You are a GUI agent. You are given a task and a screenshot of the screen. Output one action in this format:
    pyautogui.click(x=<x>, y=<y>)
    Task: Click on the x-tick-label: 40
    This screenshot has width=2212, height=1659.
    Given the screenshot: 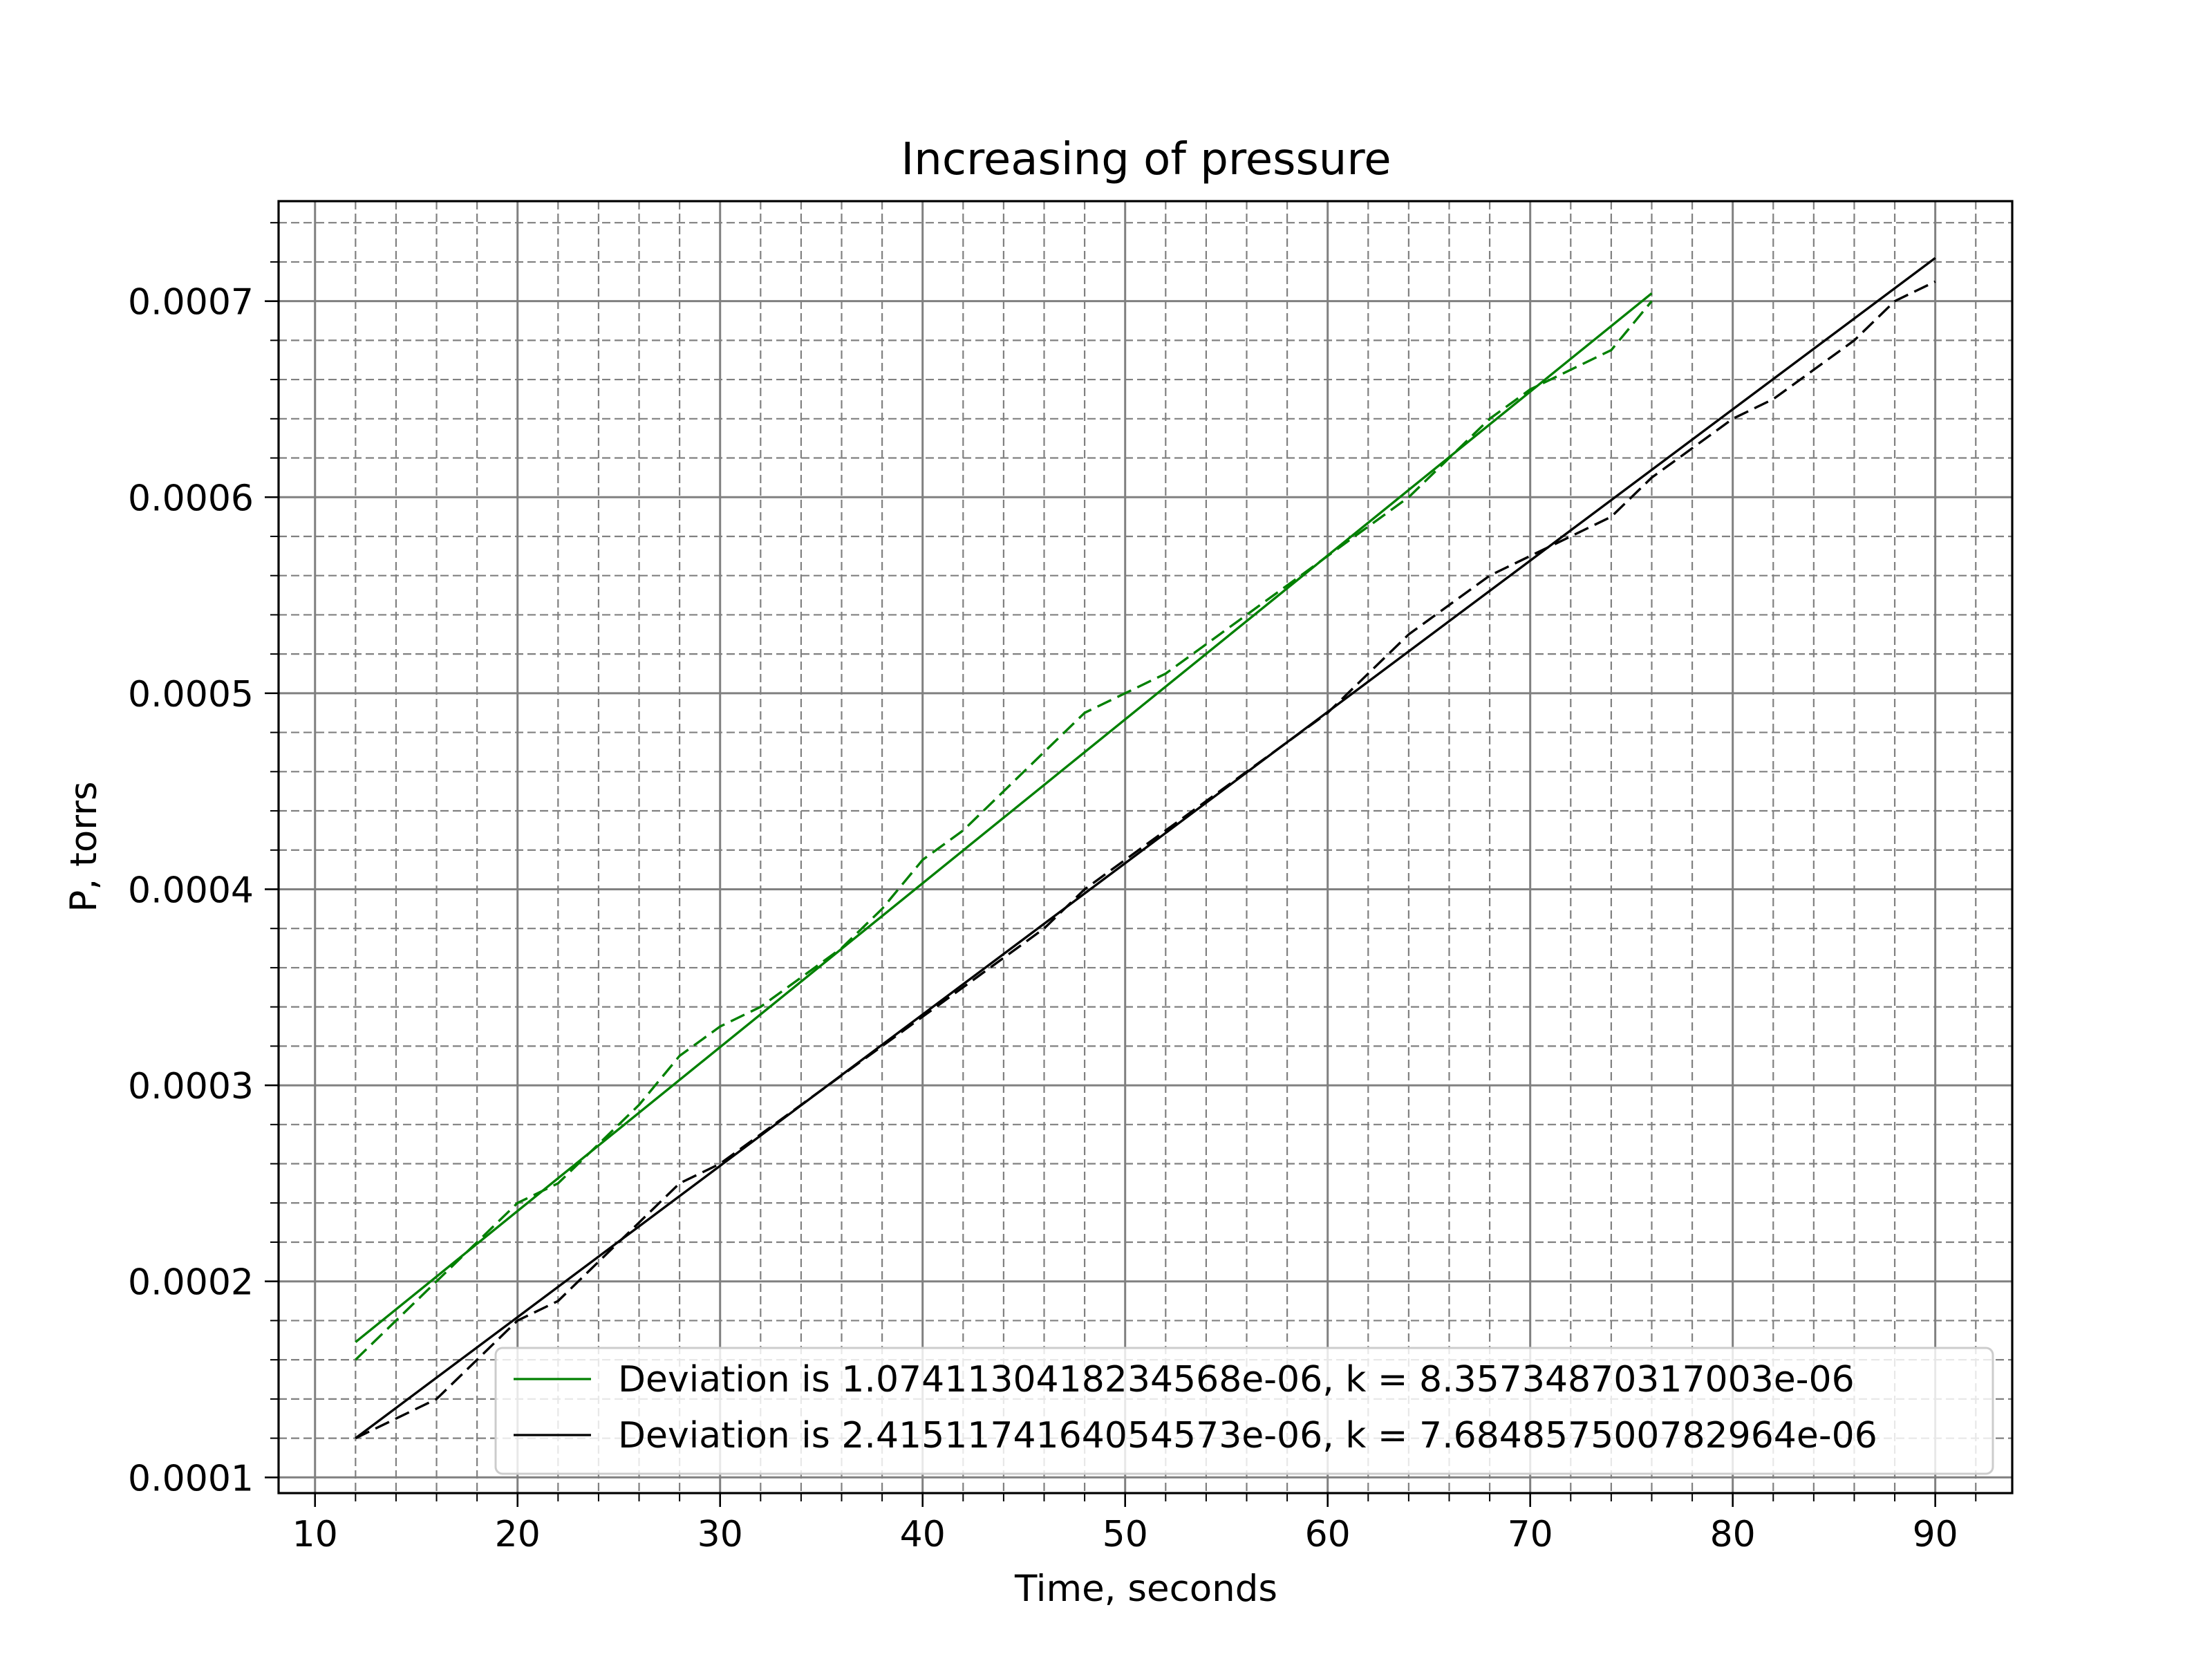 What is the action you would take?
    pyautogui.click(x=923, y=1535)
    